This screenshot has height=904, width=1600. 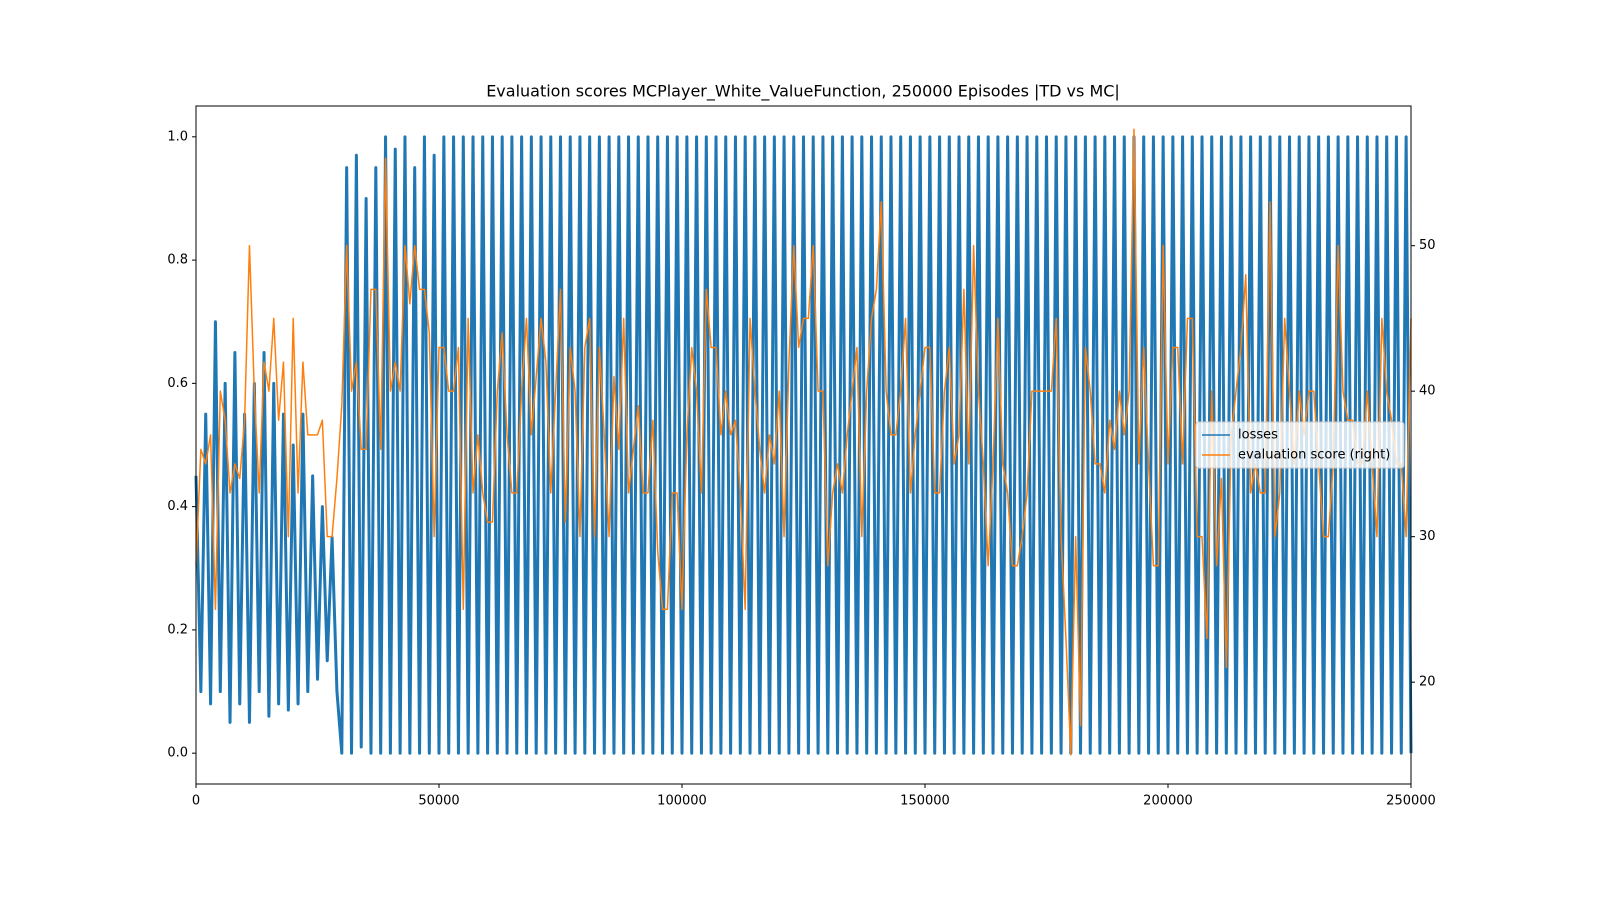 I want to click on y-tick-label: 0.2, so click(x=177, y=629).